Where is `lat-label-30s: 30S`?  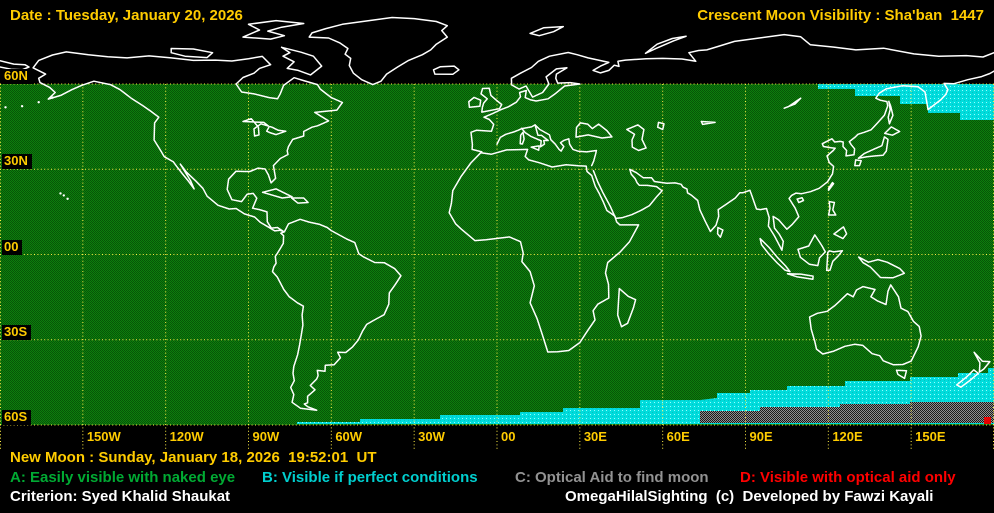 lat-label-30s: 30S is located at coordinates (17, 332).